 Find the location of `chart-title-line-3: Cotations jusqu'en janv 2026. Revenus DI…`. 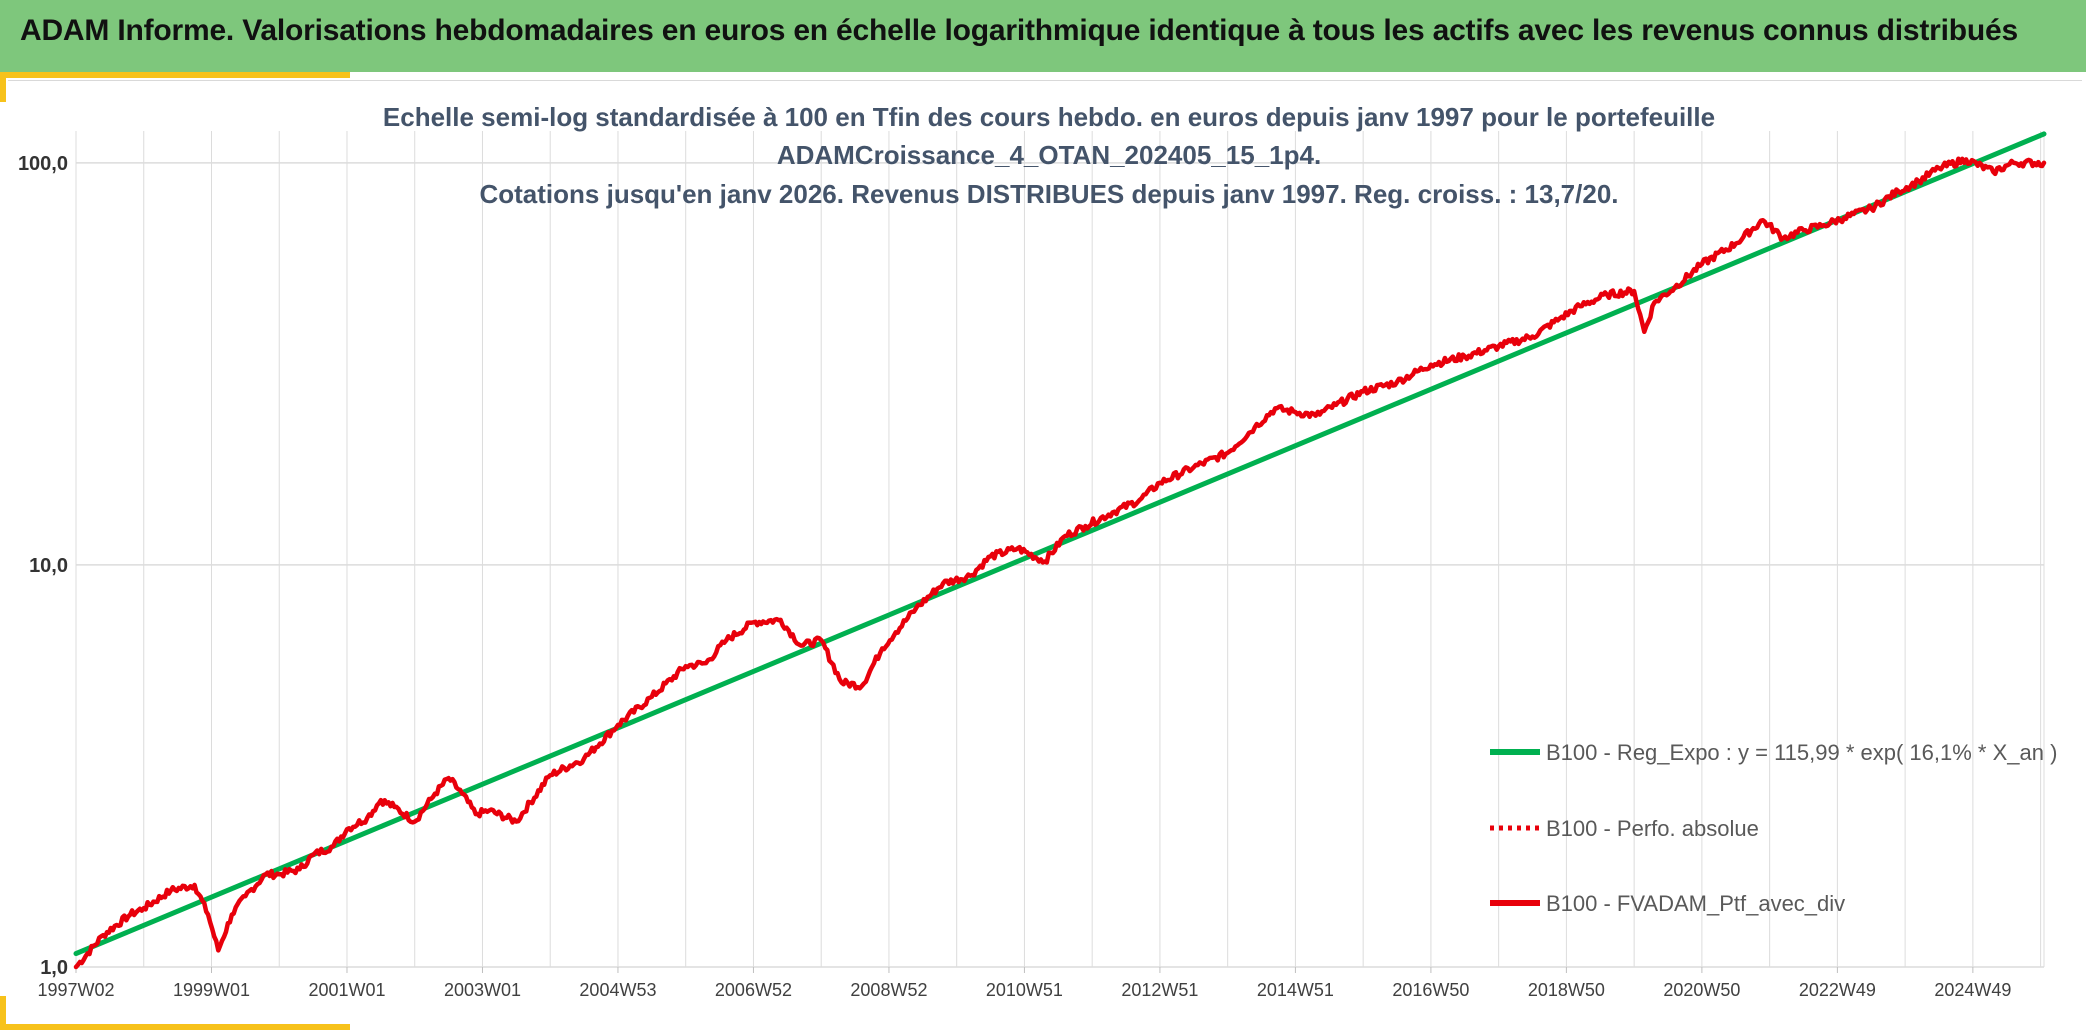

chart-title-line-3: Cotations jusqu'en janv 2026. Revenus DI… is located at coordinates (1048, 194).